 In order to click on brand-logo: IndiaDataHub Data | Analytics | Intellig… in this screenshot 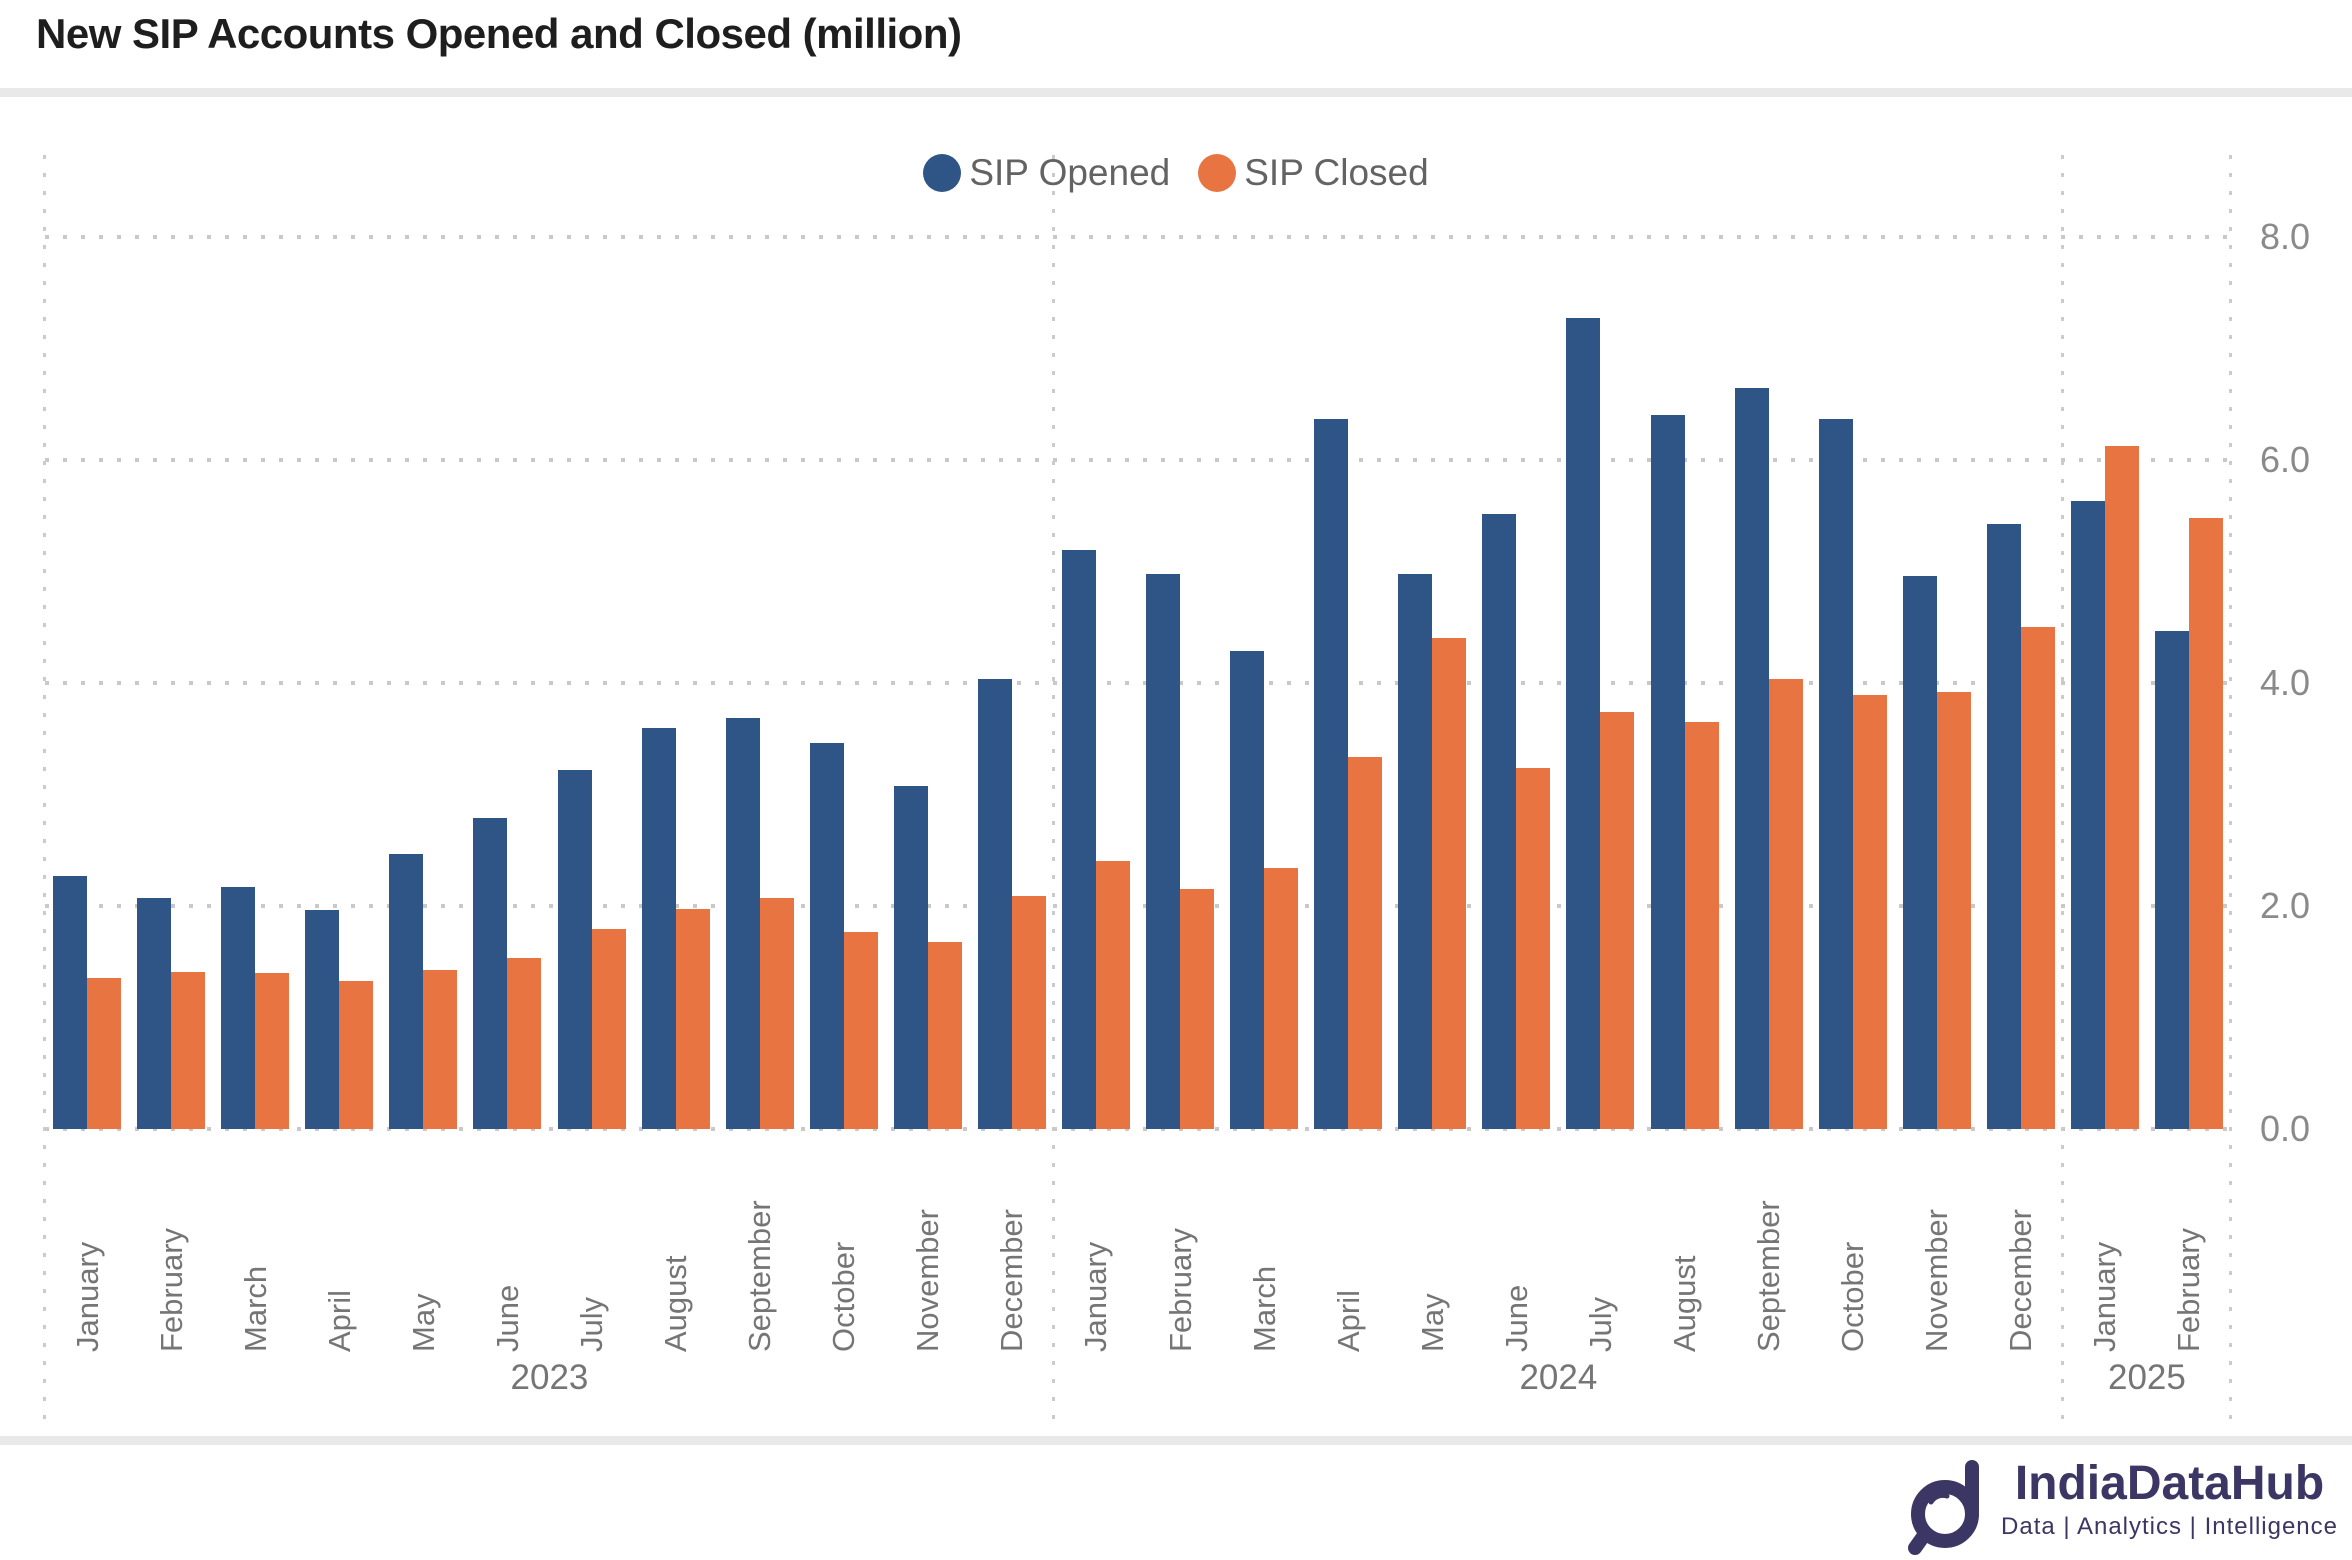, I will do `click(2120, 1507)`.